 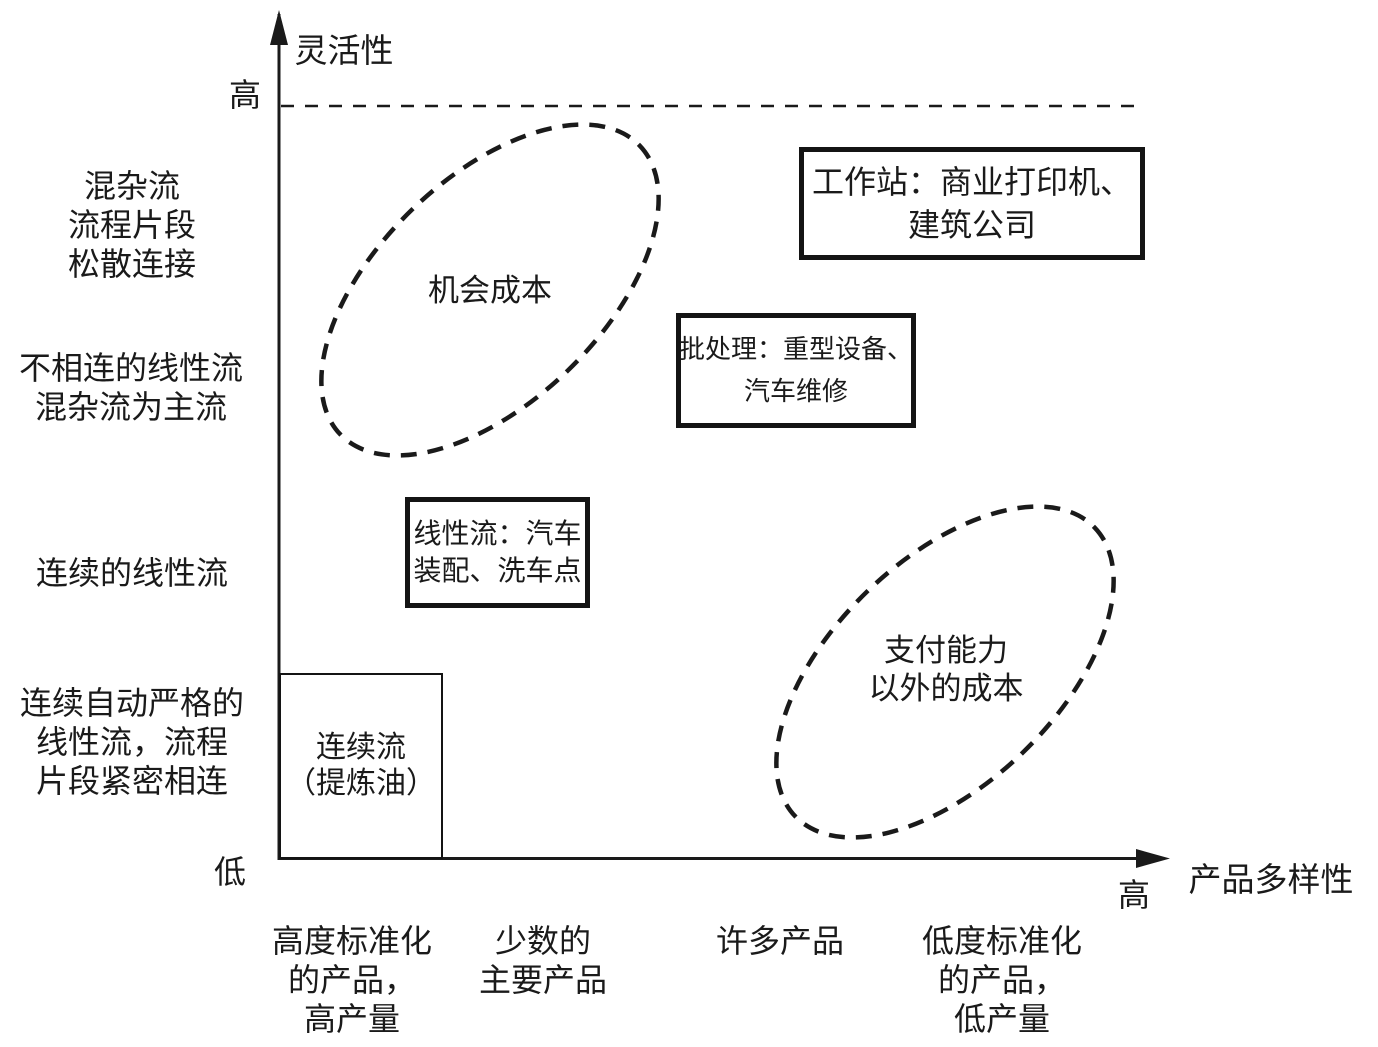 What do you see at coordinates (361, 747) in the screenshot?
I see `box-text-line: 连续流` at bounding box center [361, 747].